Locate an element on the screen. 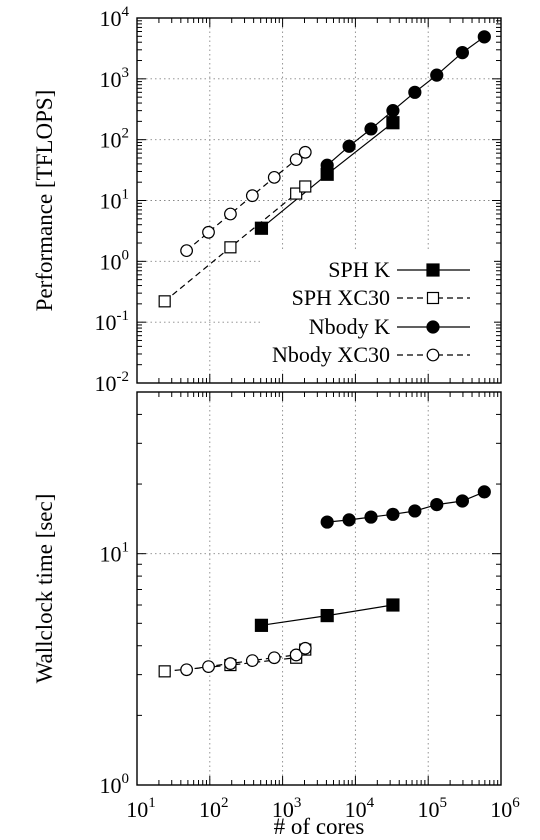 The image size is (540, 840). legend: SPH K SPH XC30 Nbody K Nbody XC30 is located at coordinates (378, 311).